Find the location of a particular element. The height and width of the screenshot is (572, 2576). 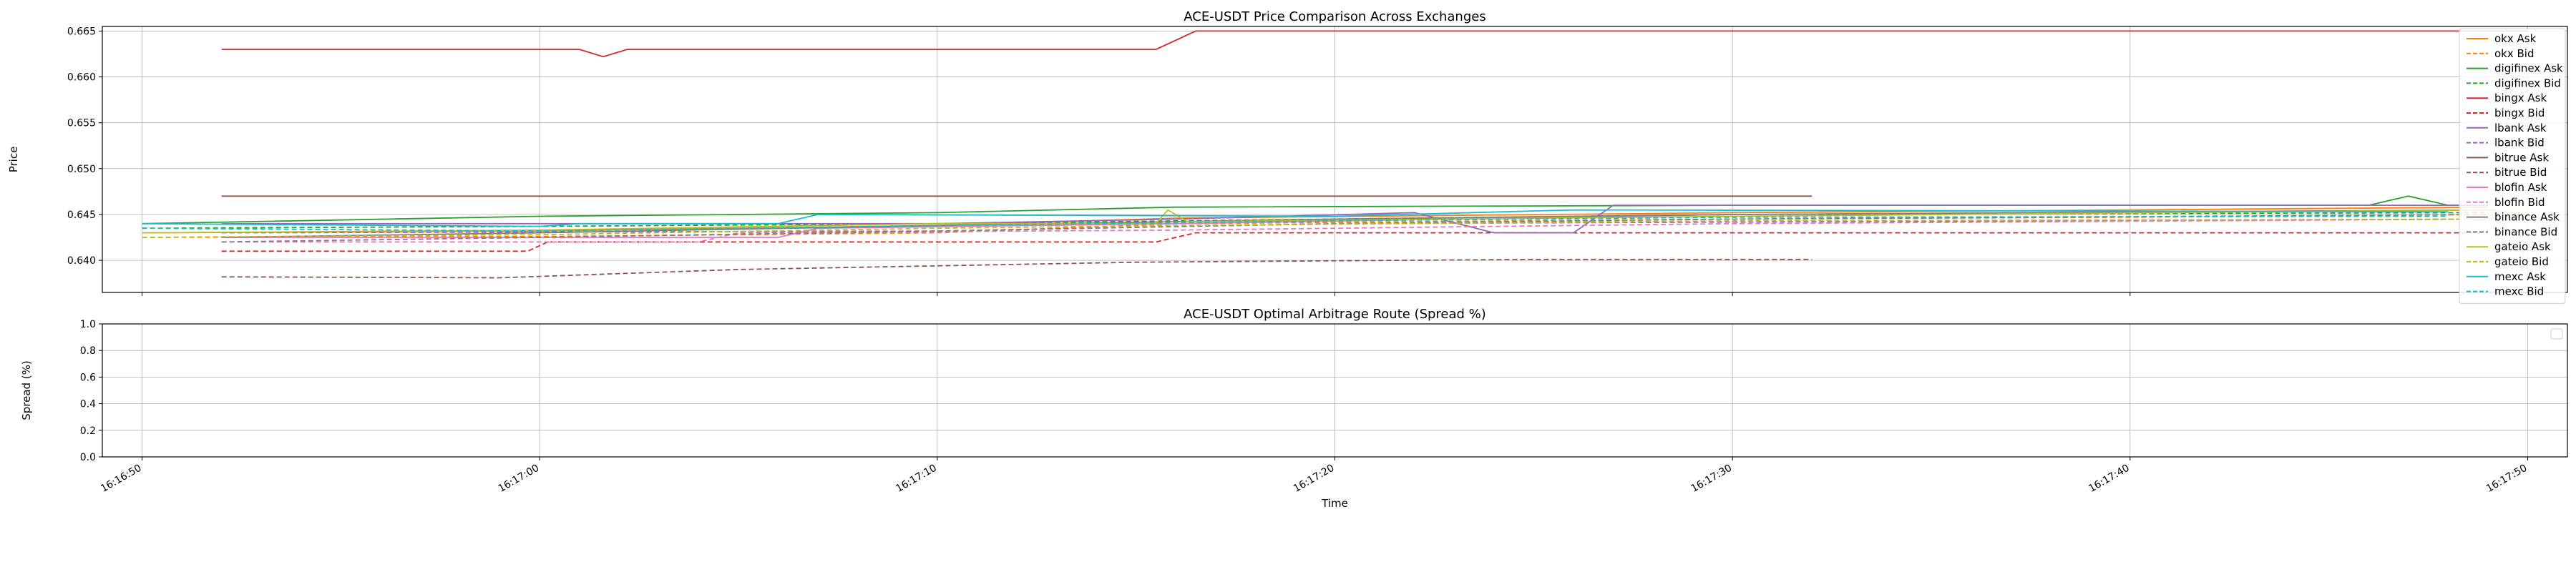

y-tick-label: 0.650 is located at coordinates (81, 169).